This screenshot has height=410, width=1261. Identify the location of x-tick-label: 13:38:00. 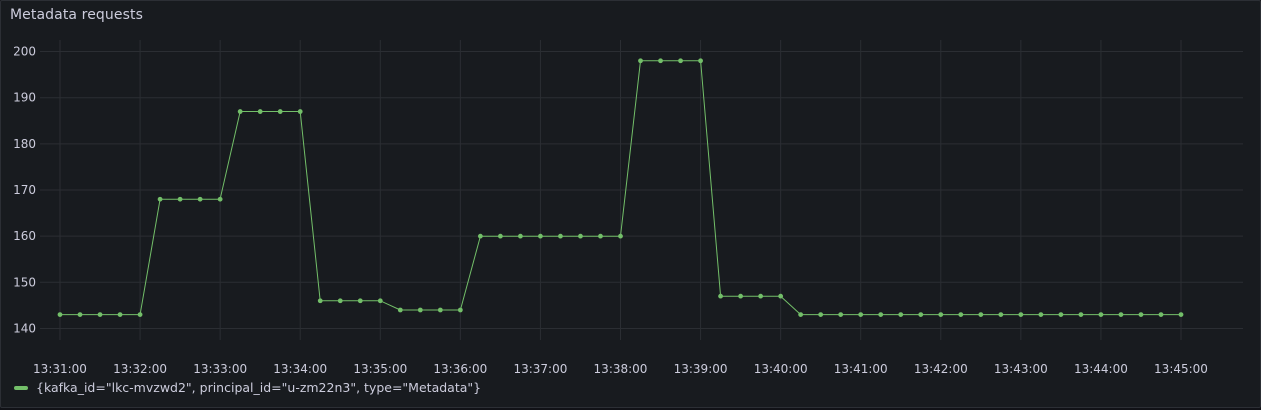
(621, 369).